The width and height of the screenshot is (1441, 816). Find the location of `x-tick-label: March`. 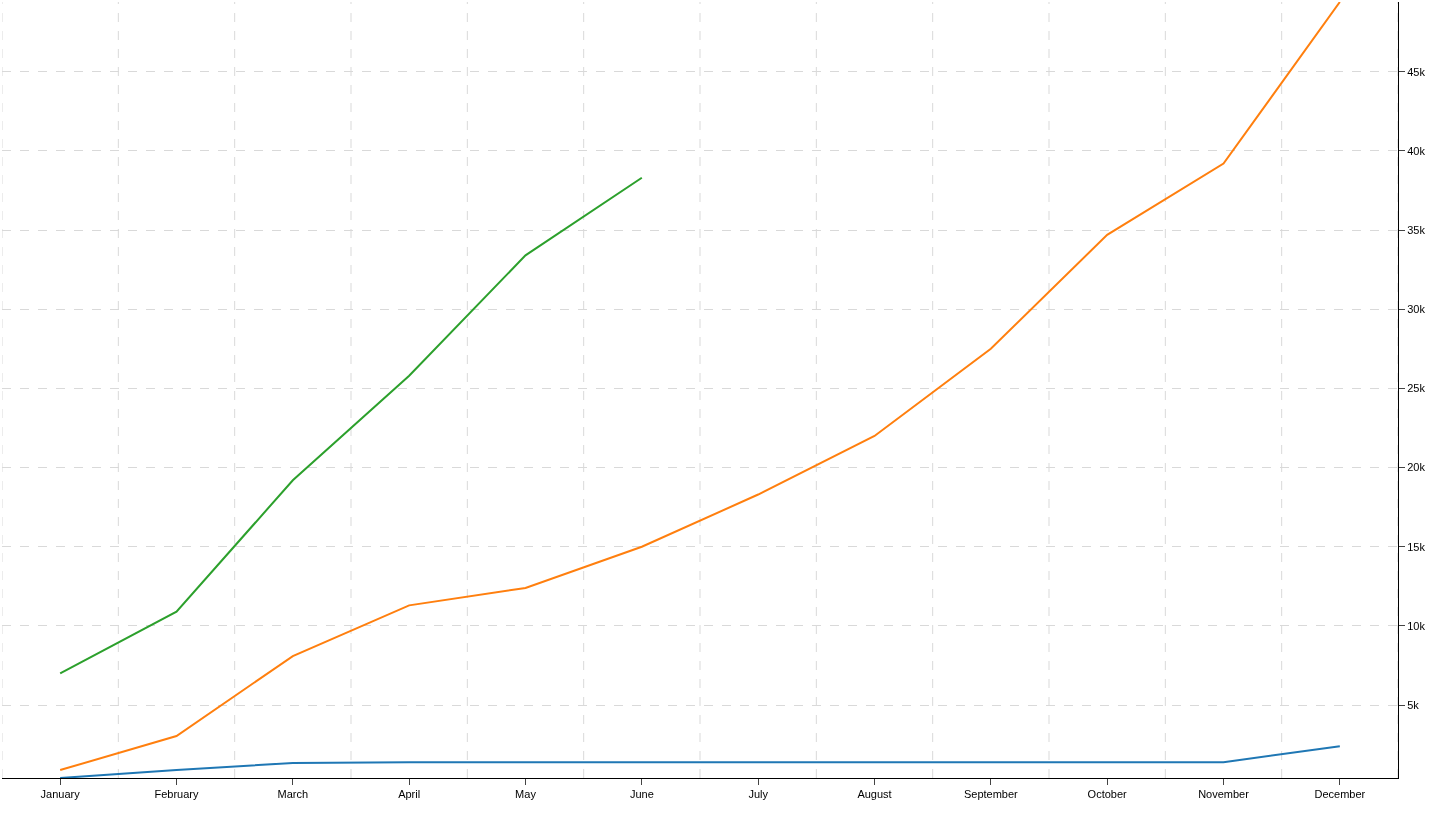

x-tick-label: March is located at coordinates (293, 794).